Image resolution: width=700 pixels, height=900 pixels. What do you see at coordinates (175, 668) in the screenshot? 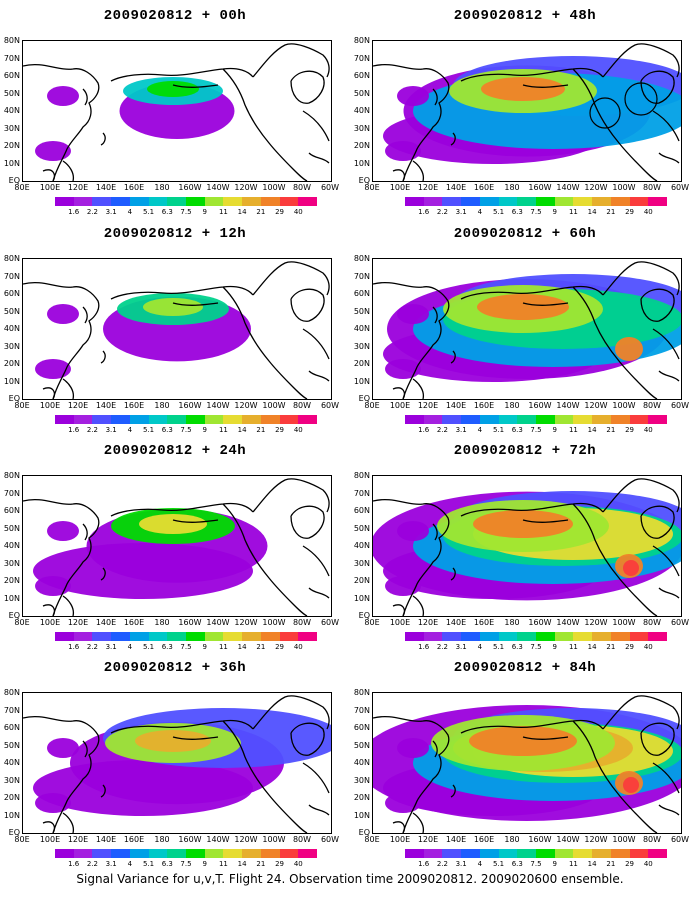
I see `panel-title: 2009020812 + 36h` at bounding box center [175, 668].